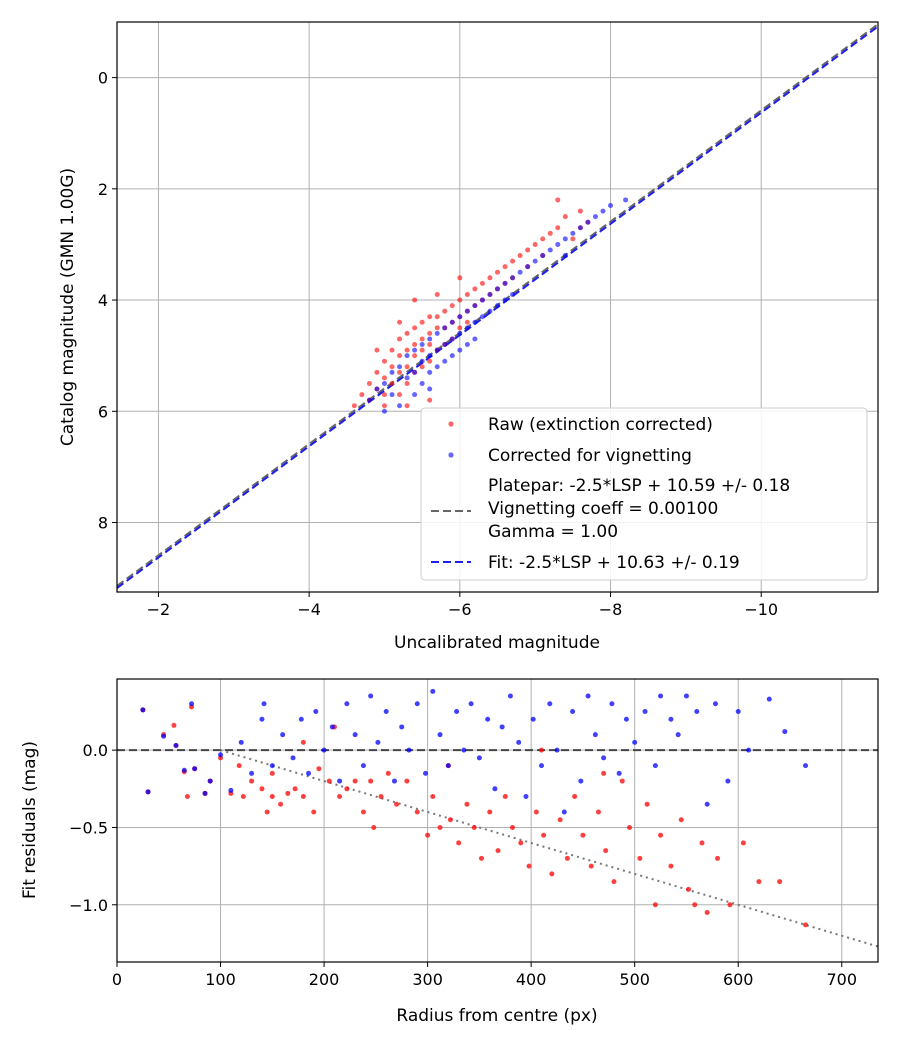  What do you see at coordinates (761, 609) in the screenshot?
I see `x-tick-label: −10` at bounding box center [761, 609].